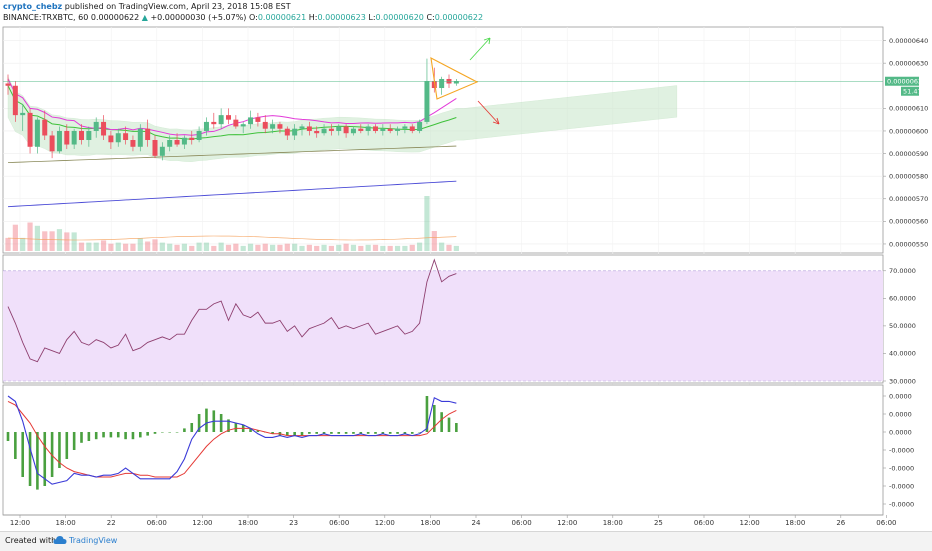 This screenshot has width=932, height=551. What do you see at coordinates (46, 17) in the screenshot?
I see `symbol-label: BINANCE:TRXBTC, 60` at bounding box center [46, 17].